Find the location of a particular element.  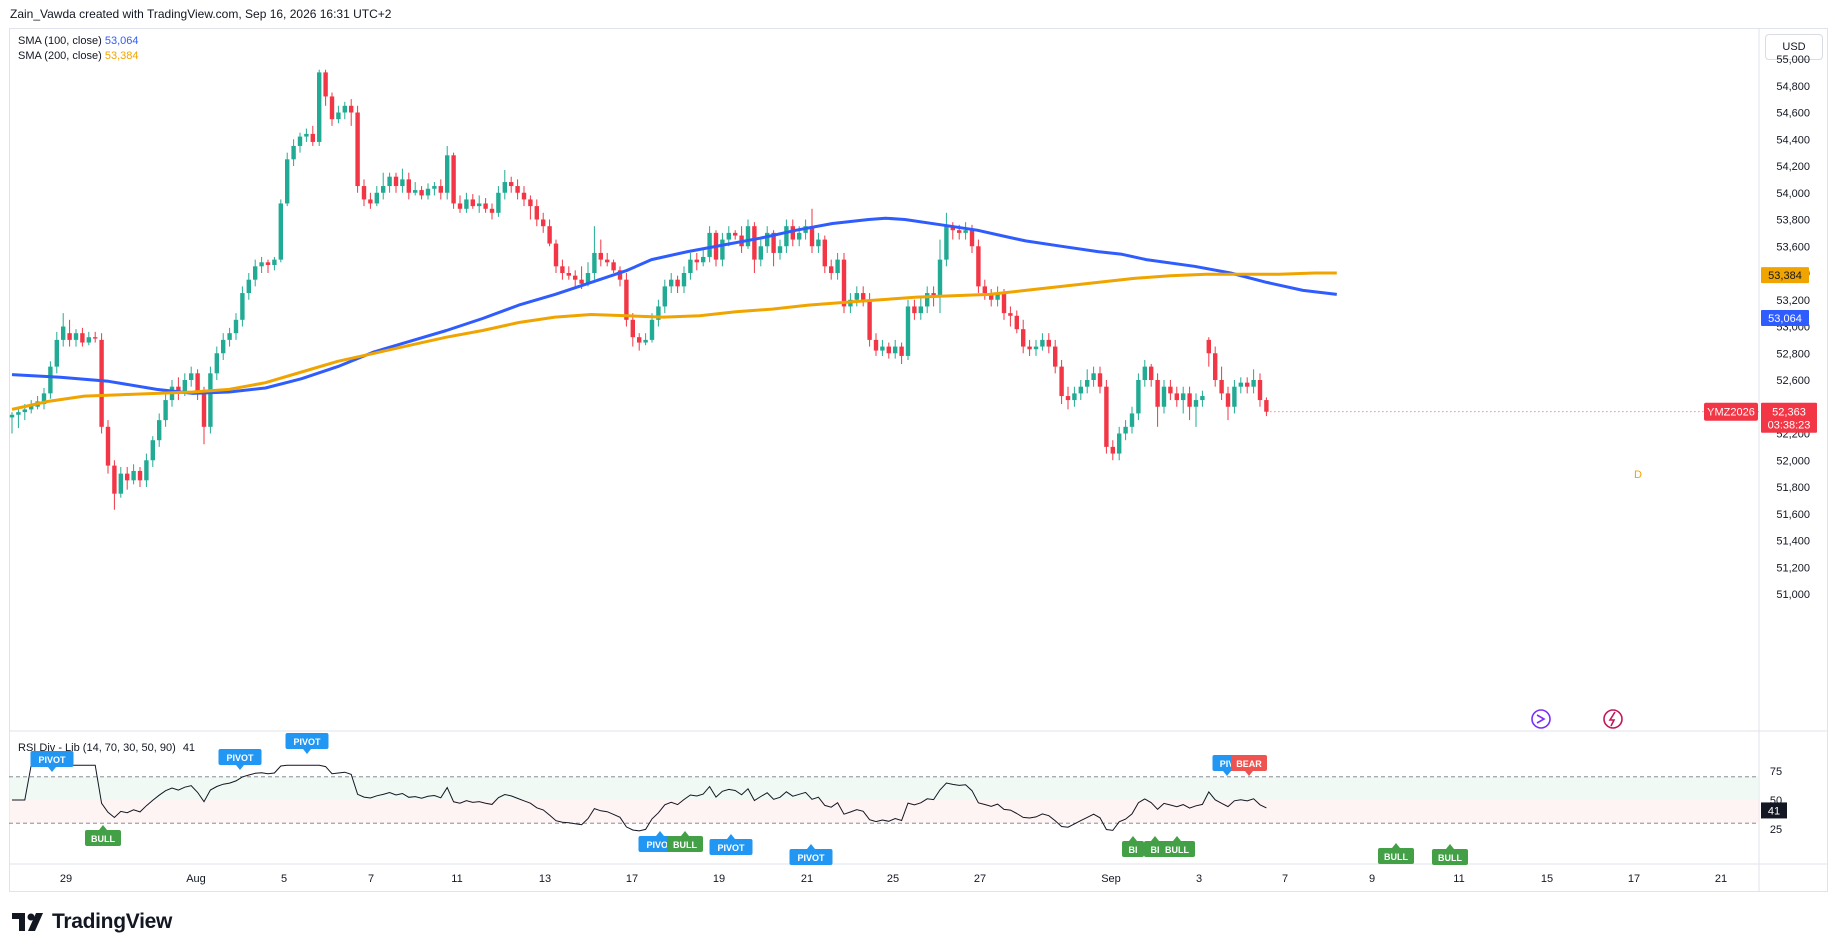

price-tick-label: 52,800 is located at coordinates (1793, 354).